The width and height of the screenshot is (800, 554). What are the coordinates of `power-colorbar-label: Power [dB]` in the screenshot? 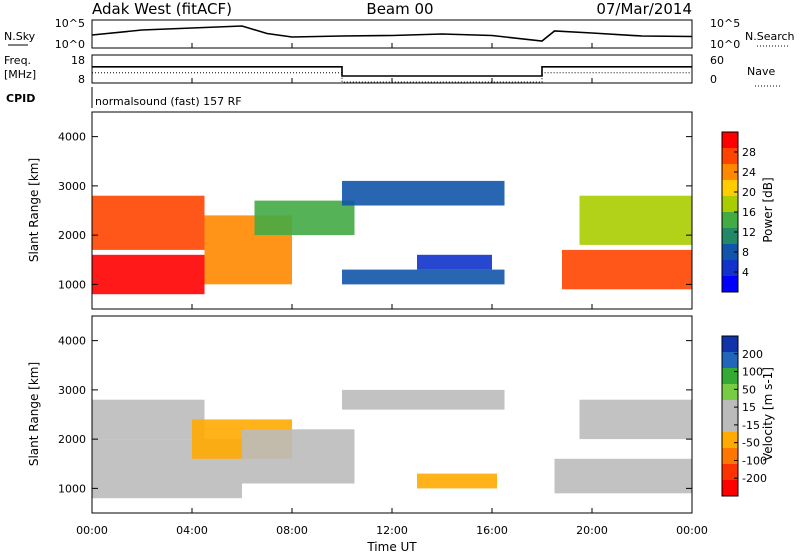 It's located at (768, 209).